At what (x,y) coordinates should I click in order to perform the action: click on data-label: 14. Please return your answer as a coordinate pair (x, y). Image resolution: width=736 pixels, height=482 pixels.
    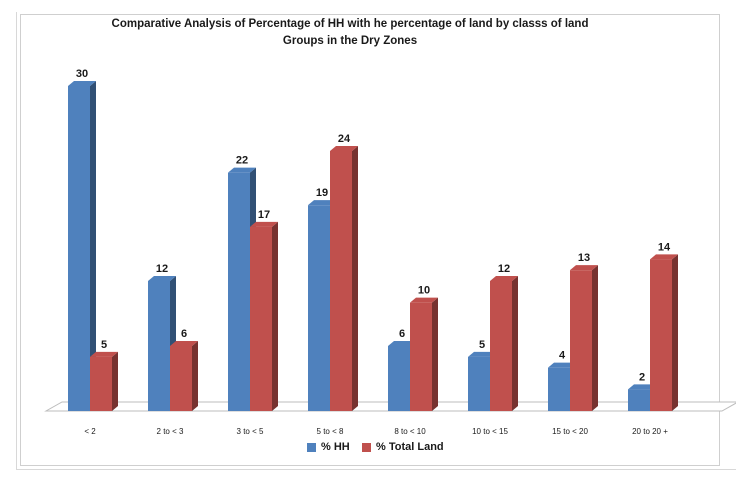
    Looking at the image, I should click on (664, 247).